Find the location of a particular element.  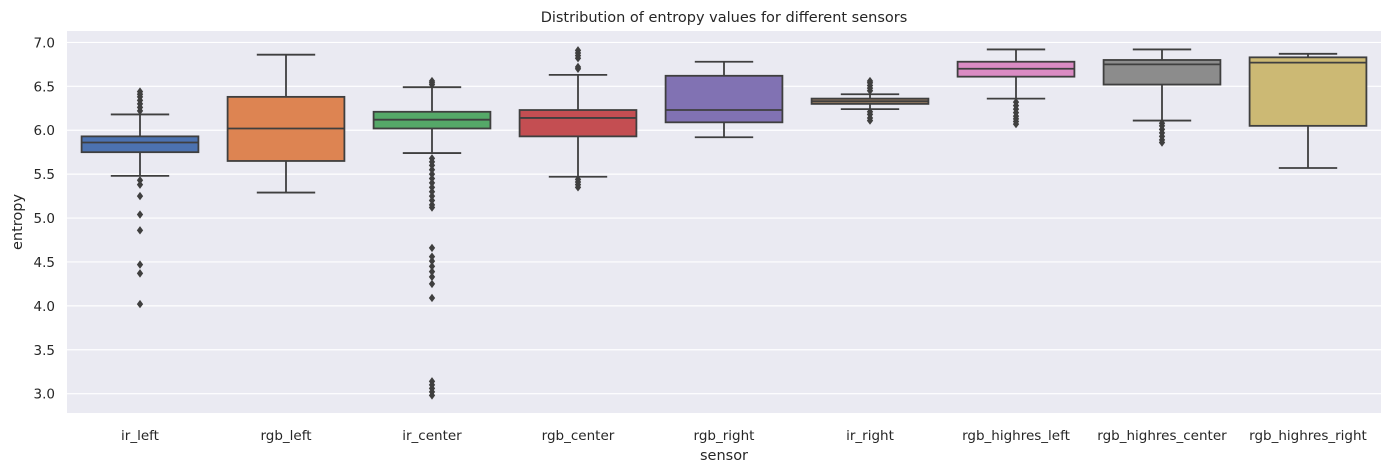

box-rgb_highres_right is located at coordinates (1308, 110).